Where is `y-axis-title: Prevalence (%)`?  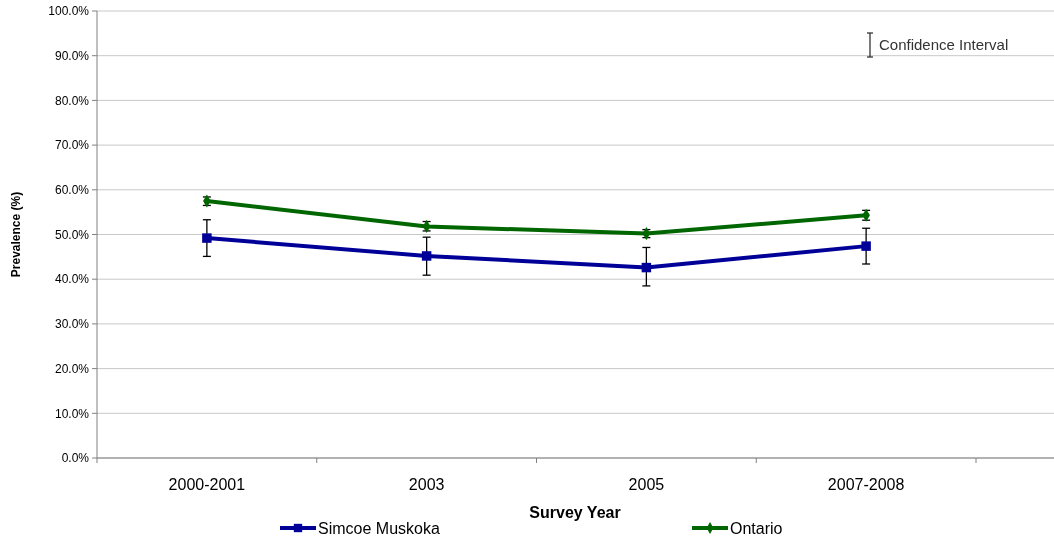
y-axis-title: Prevalence (%) is located at coordinates (16, 234).